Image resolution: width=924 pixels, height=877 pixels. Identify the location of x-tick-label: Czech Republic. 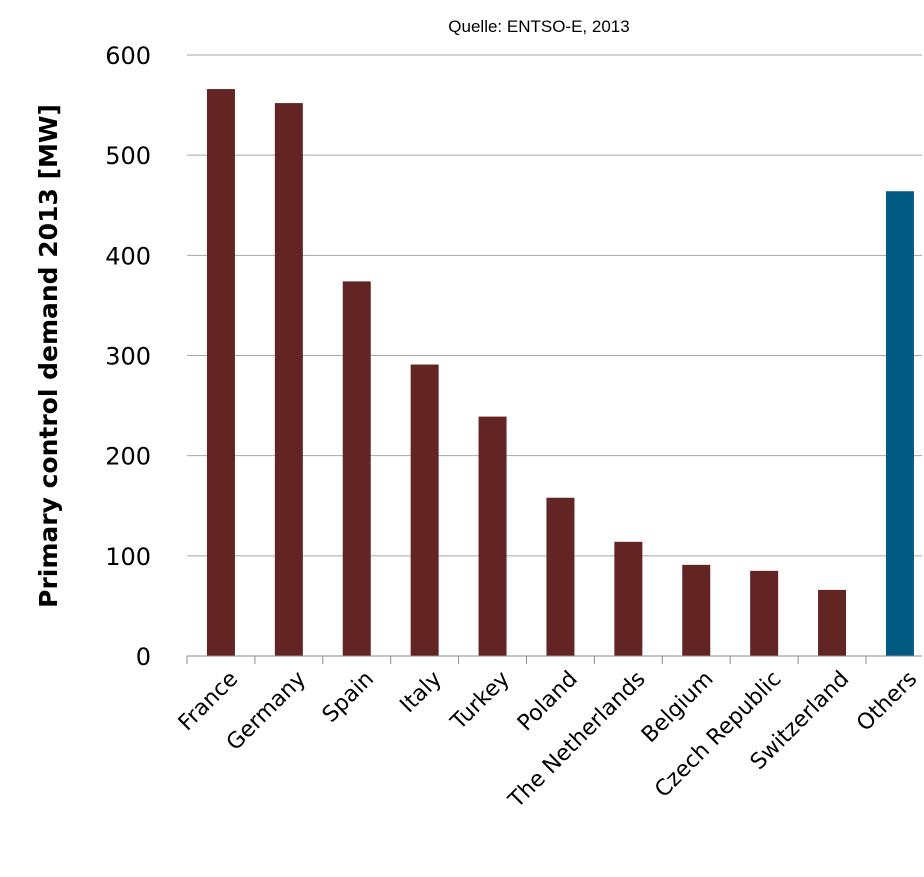
(718, 735).